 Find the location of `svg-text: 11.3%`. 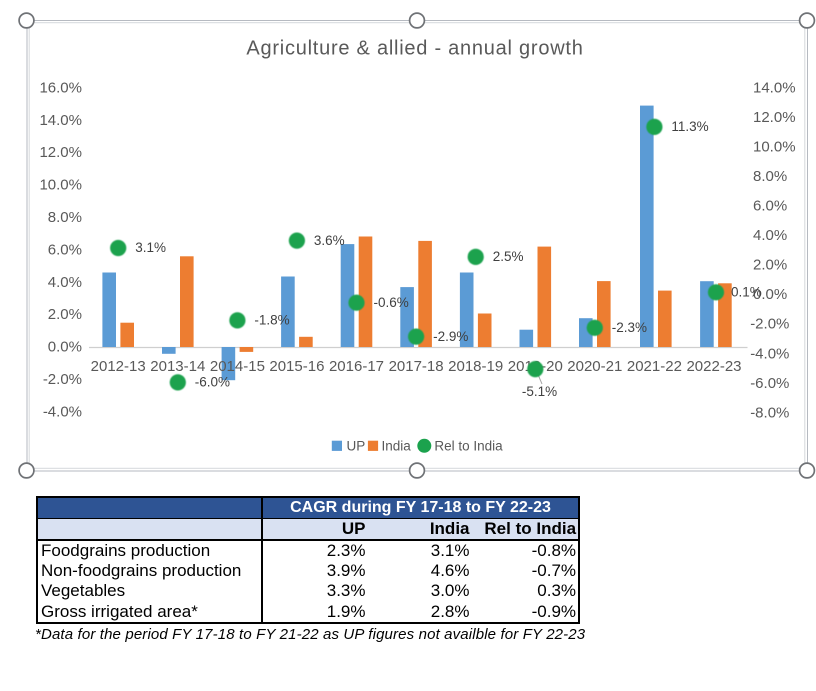

svg-text: 11.3% is located at coordinates (689, 126).